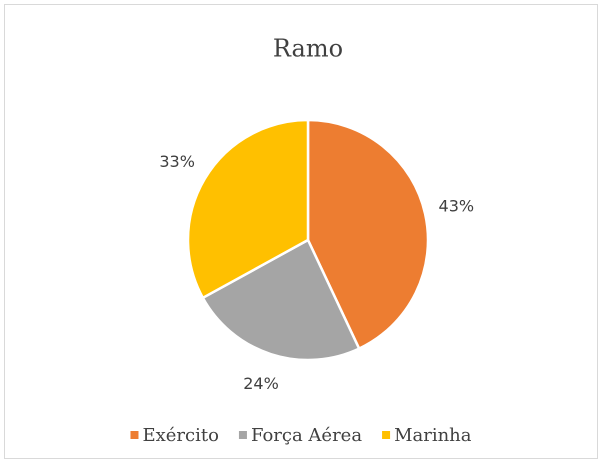 The width and height of the screenshot is (602, 463). Describe the element at coordinates (177, 161) in the screenshot. I see `data-label: 33%` at that location.